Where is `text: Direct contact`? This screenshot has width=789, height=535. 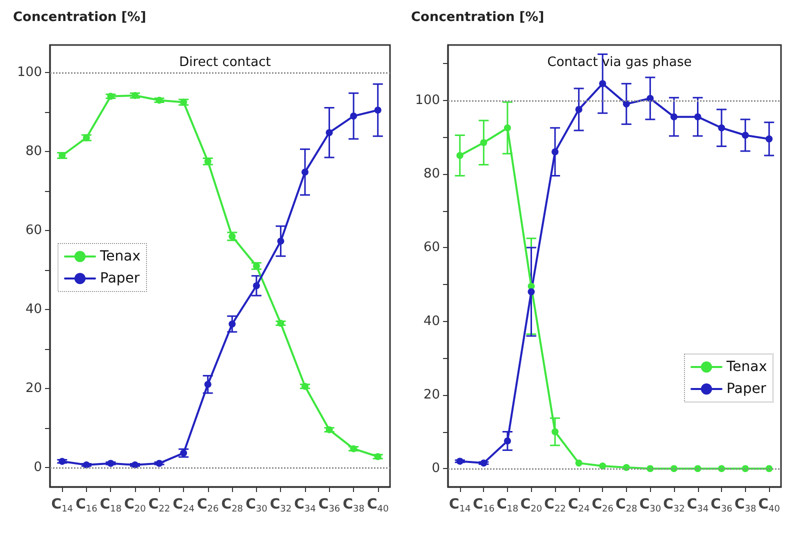 text: Direct contact is located at coordinates (225, 62).